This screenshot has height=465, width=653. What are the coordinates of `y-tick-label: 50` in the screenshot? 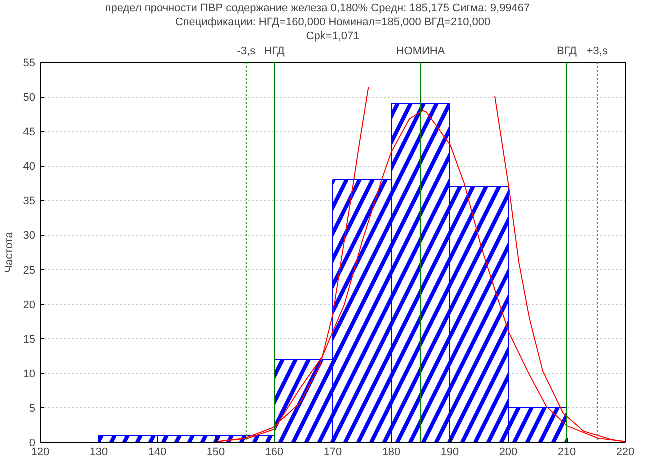 It's located at (29, 98).